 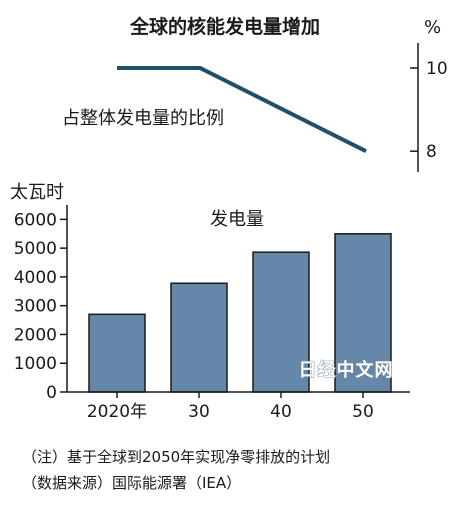 I want to click on bar-y-tick-label: 0, so click(x=51, y=393).